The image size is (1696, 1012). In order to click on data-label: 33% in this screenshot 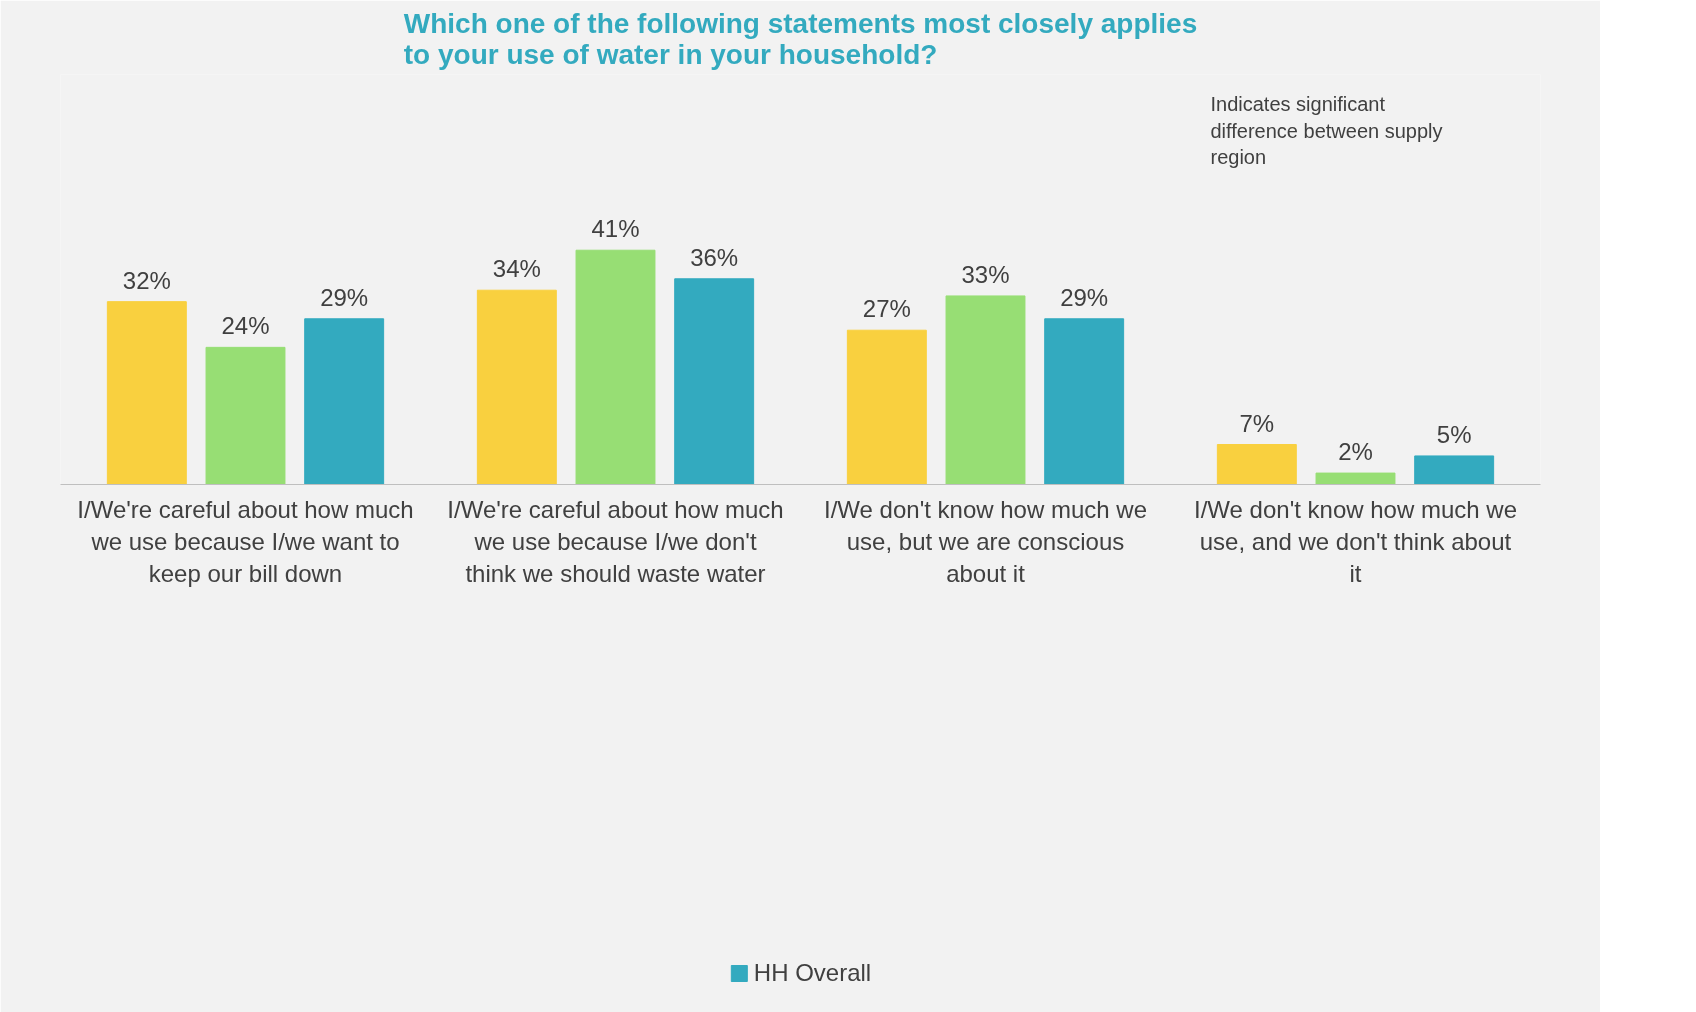, I will do `click(985, 274)`.